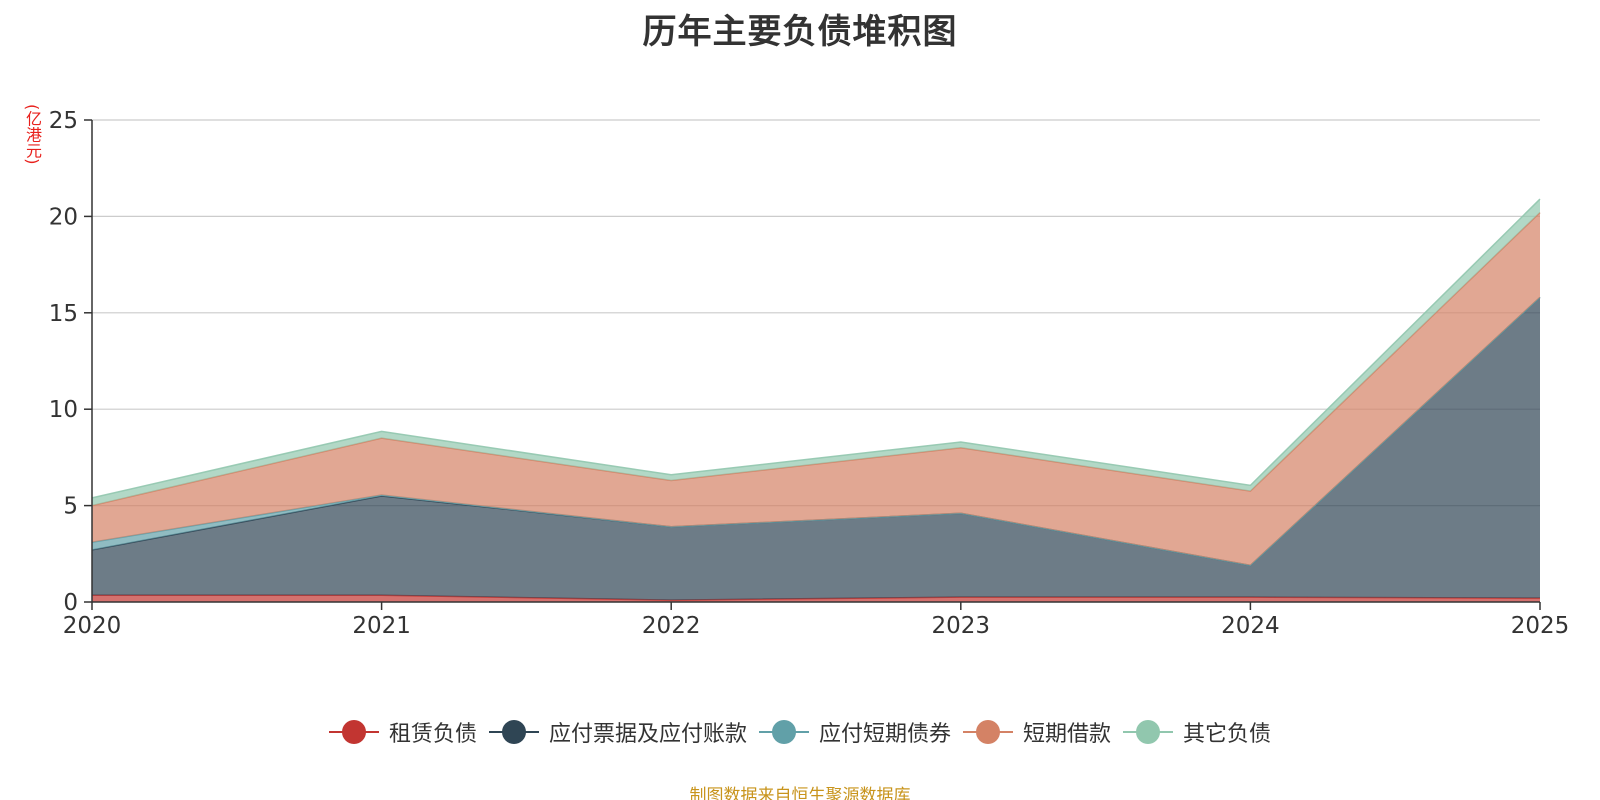  What do you see at coordinates (884, 734) in the screenshot?
I see `legend-label: 应付短期债券` at bounding box center [884, 734].